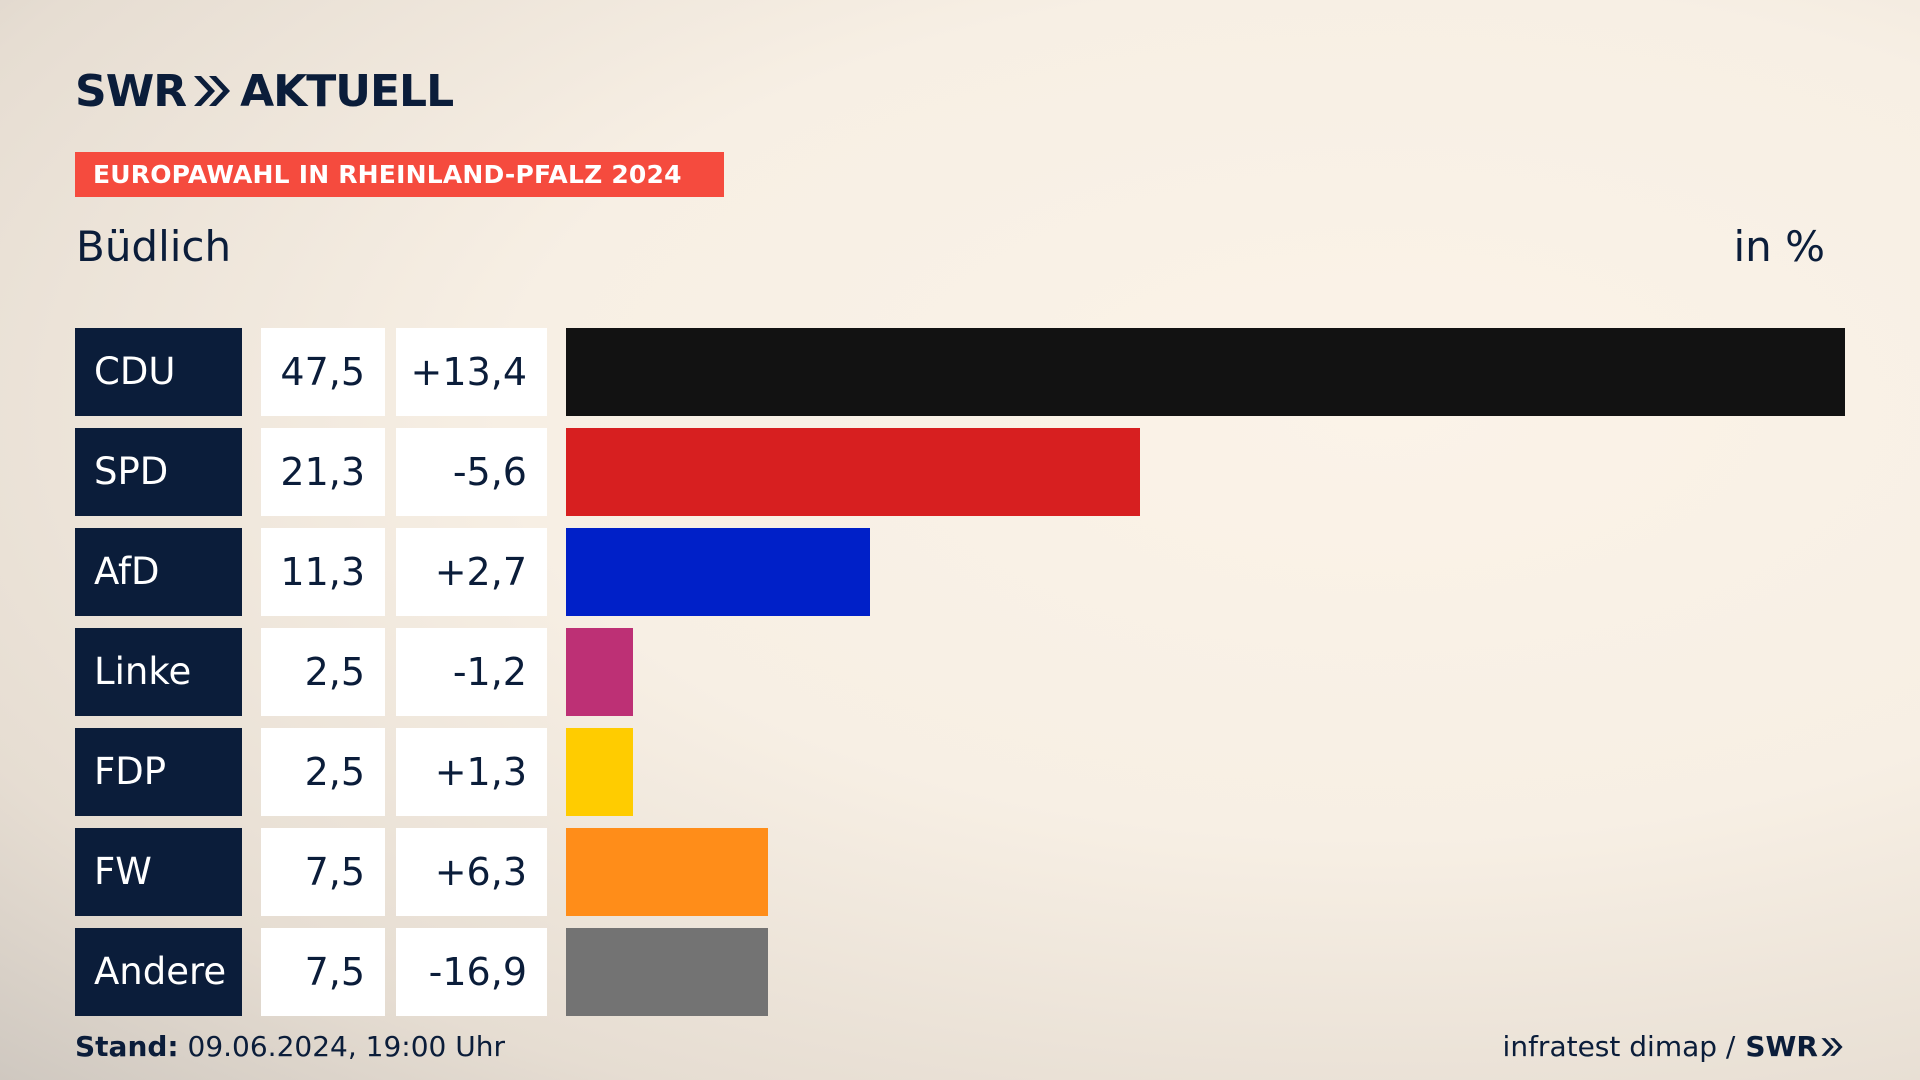  I want to click on result-row-spd: SPD 21,3 -5,6, so click(960, 472).